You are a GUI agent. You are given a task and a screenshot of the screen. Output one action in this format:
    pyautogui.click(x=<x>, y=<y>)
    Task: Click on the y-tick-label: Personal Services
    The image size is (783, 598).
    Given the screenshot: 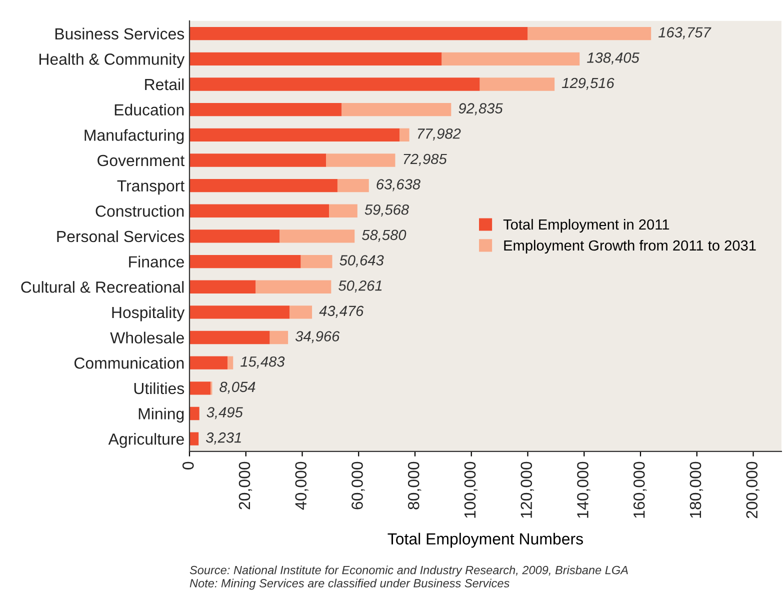 What is the action you would take?
    pyautogui.click(x=120, y=236)
    